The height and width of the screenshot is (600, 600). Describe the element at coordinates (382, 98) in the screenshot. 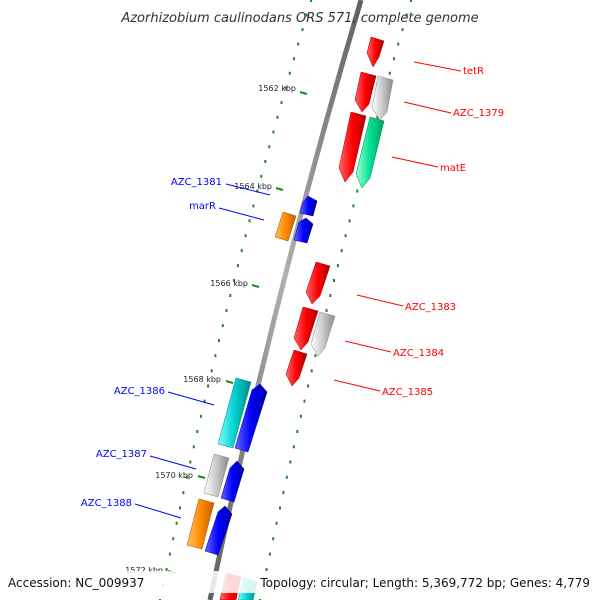

I see `gene-azc1379` at that location.